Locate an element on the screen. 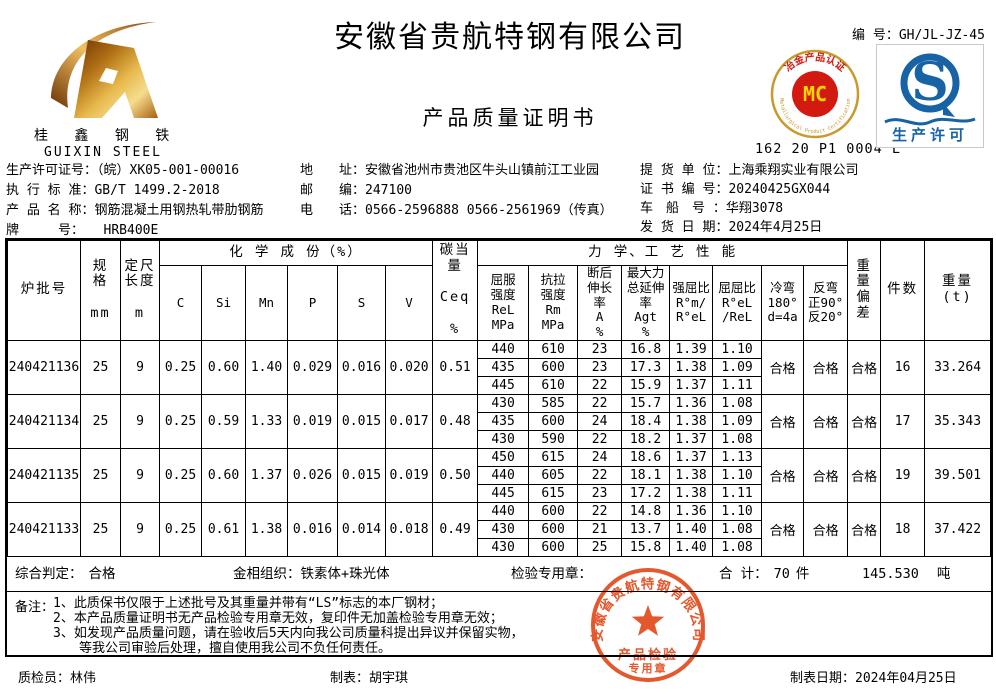 The image size is (996, 694). col-header-elongation: 断后 伸长 率 A % is located at coordinates (600, 303).